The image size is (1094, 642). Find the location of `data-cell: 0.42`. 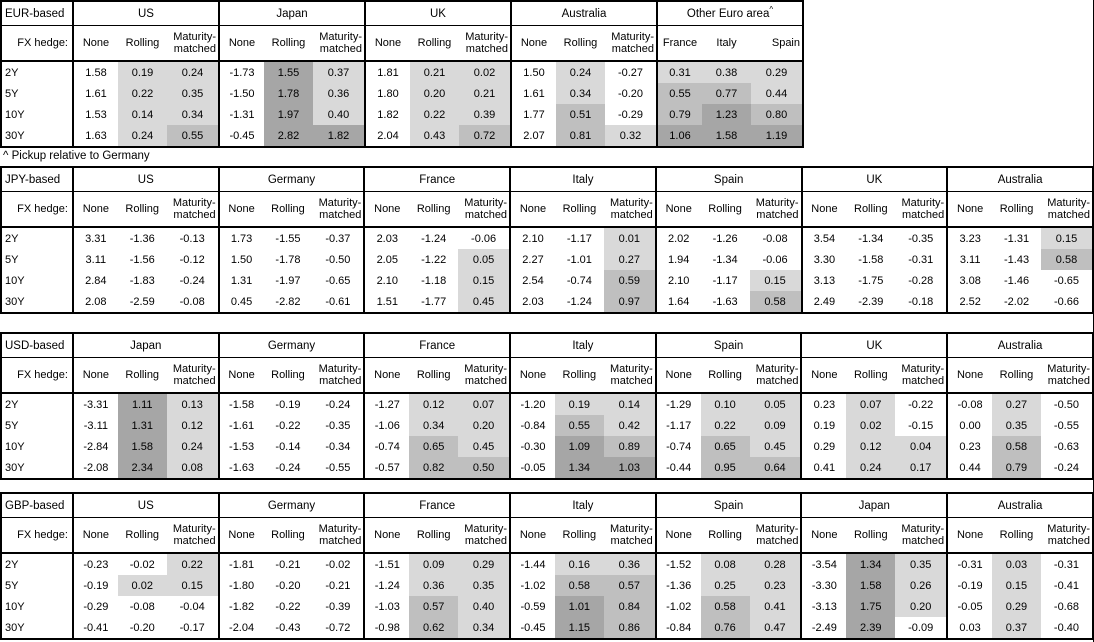

data-cell: 0.42 is located at coordinates (629, 425).